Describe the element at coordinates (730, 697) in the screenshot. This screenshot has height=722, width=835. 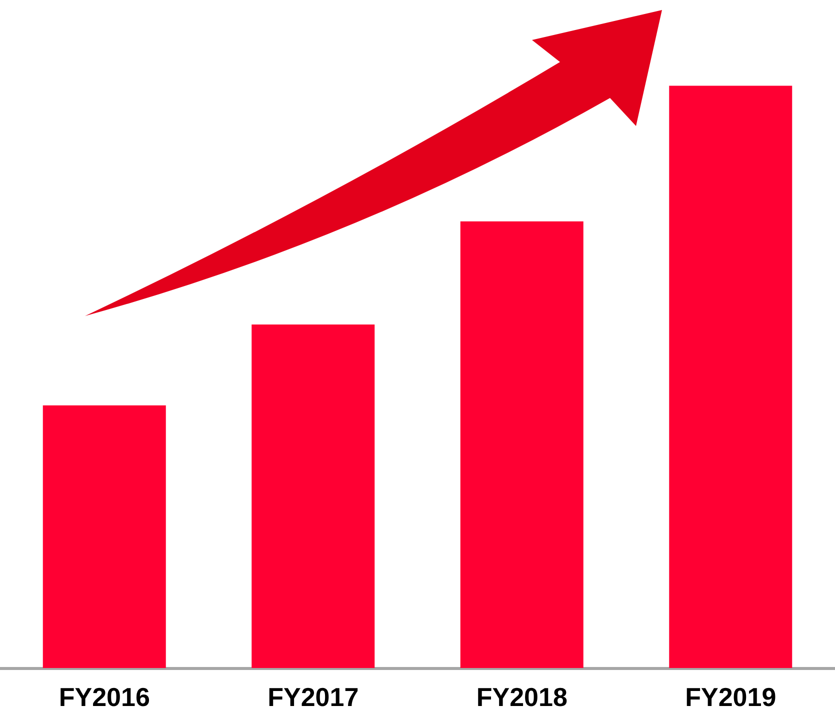
I see `x-tick-label: FY2019` at that location.